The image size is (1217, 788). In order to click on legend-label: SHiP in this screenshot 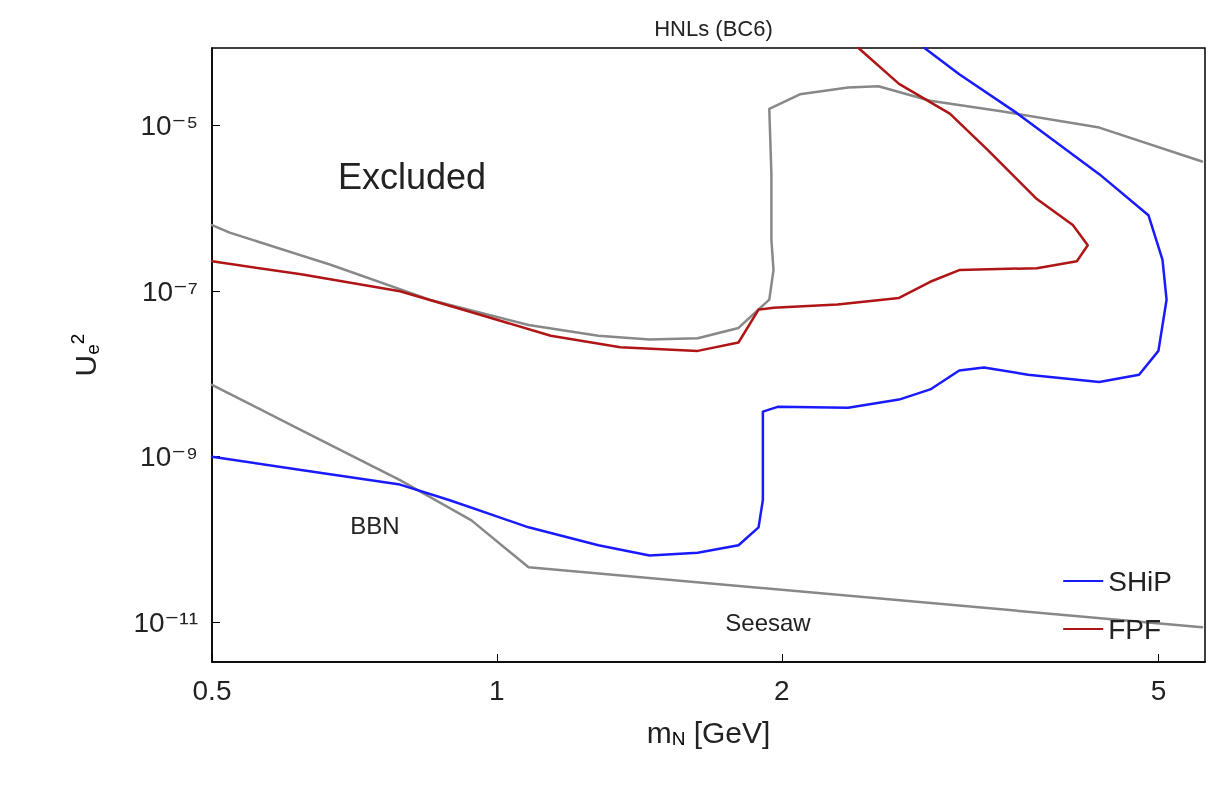, I will do `click(1140, 581)`.